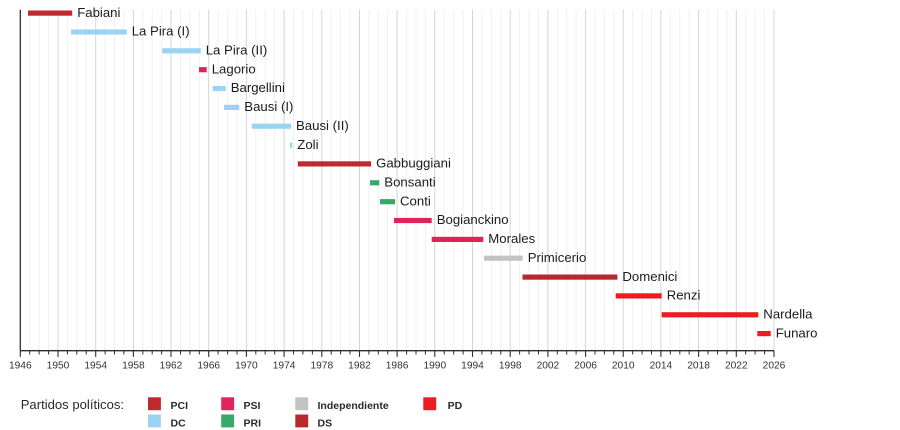  What do you see at coordinates (661, 366) in the screenshot?
I see `svg-text: 2014` at bounding box center [661, 366].